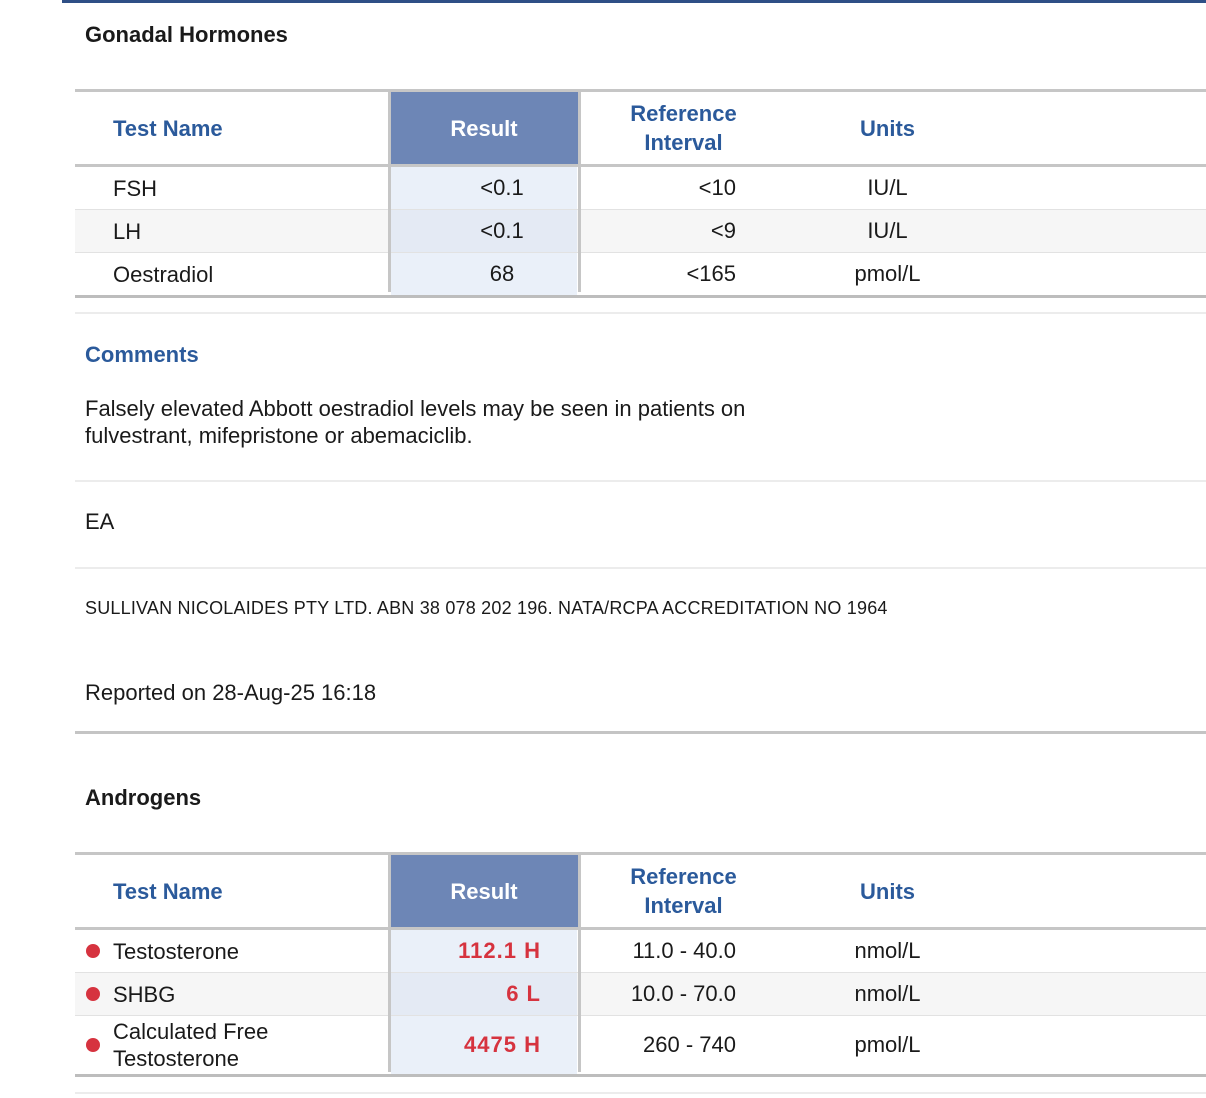 Image resolution: width=1206 pixels, height=1098 pixels. Describe the element at coordinates (176, 951) in the screenshot. I see `test-name: Testosterone` at that location.